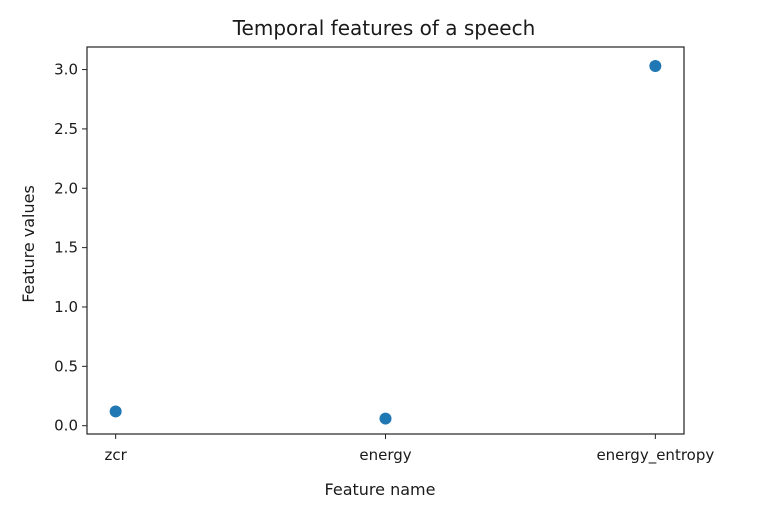 Image resolution: width=757 pixels, height=516 pixels. Describe the element at coordinates (384, 28) in the screenshot. I see `chart-title: Temporal features of a speech` at that location.